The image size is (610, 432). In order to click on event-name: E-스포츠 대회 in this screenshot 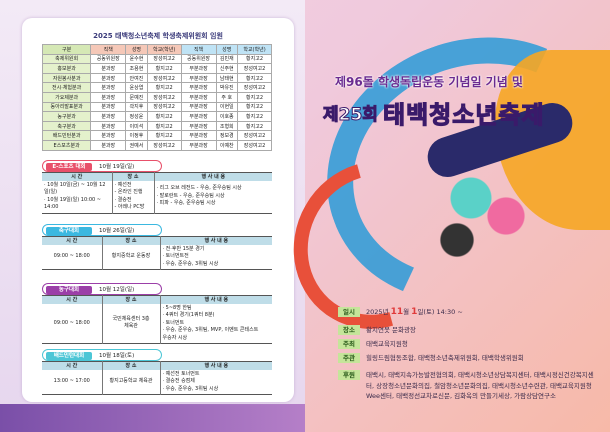, I will do `click(69, 166)`.